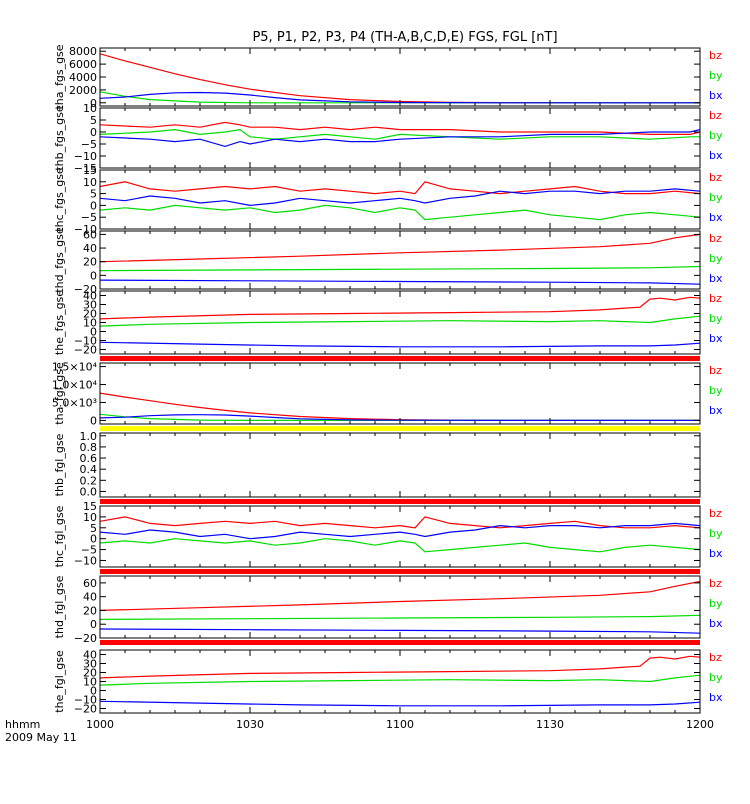  What do you see at coordinates (59, 322) in the screenshot?
I see `panel-5-y-axis-label: the_fgs_gse` at bounding box center [59, 322].